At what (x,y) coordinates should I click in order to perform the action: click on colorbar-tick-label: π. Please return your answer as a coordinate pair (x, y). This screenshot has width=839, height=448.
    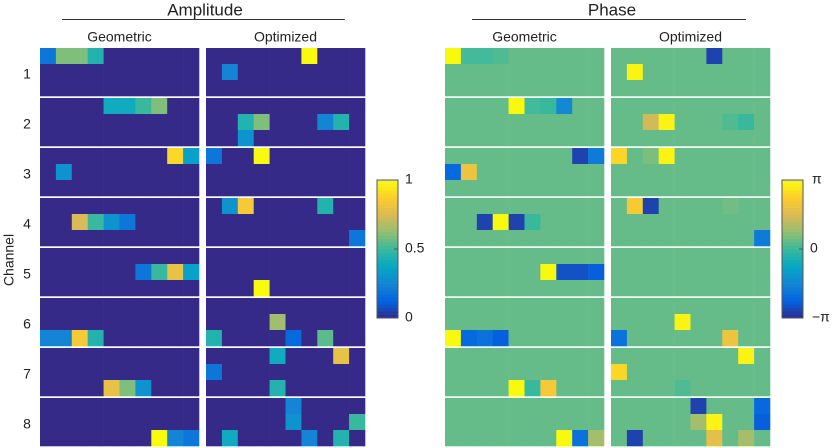
    Looking at the image, I should click on (817, 179).